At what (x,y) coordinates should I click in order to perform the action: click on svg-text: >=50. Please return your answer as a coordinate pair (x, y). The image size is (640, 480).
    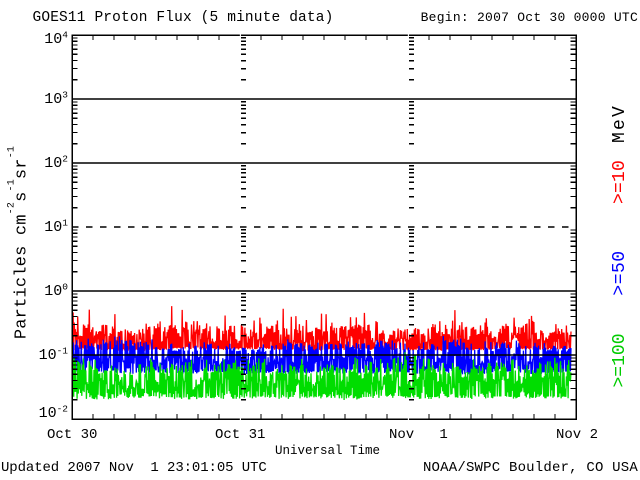
    Looking at the image, I should click on (620, 272).